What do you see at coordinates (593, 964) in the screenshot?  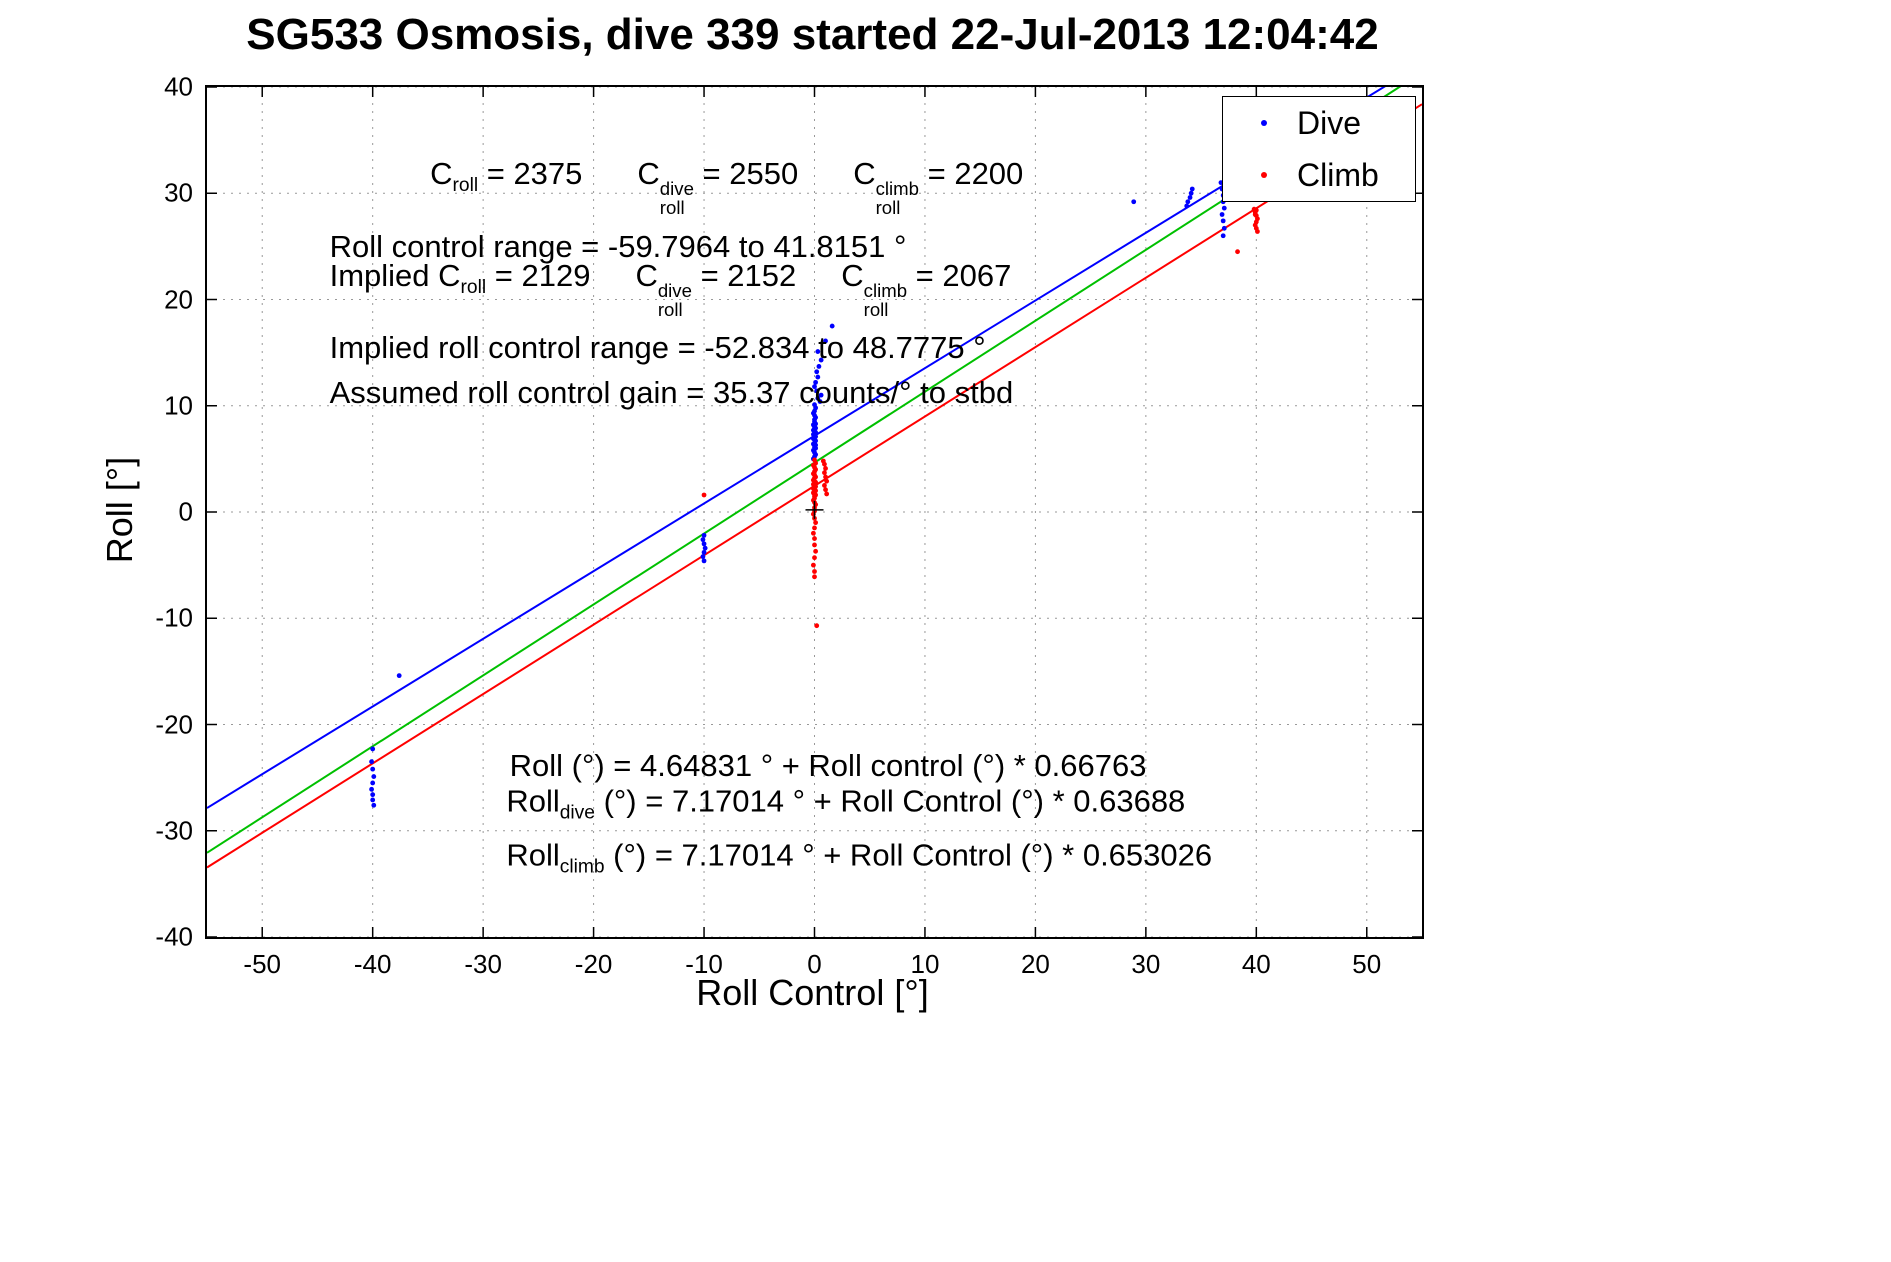 I see `x-tick-label: -20` at bounding box center [593, 964].